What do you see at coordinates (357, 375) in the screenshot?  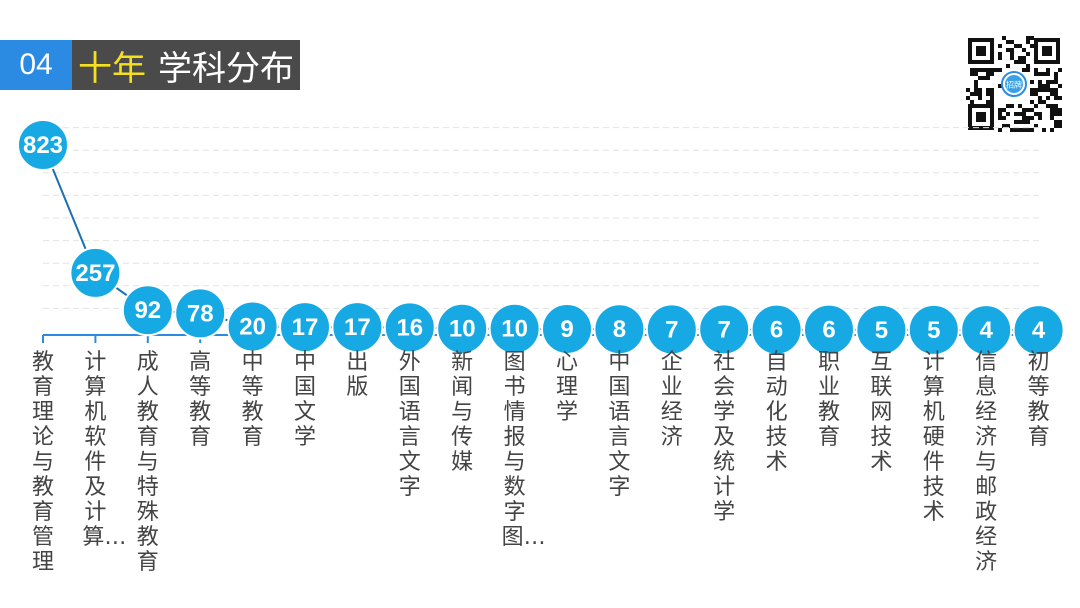 I see `x-tick-label: 出版` at bounding box center [357, 375].